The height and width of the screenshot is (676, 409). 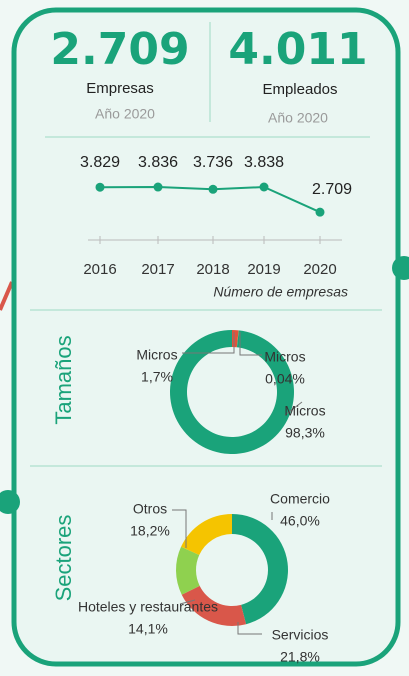 I want to click on value-label: 2.709, so click(x=332, y=189).